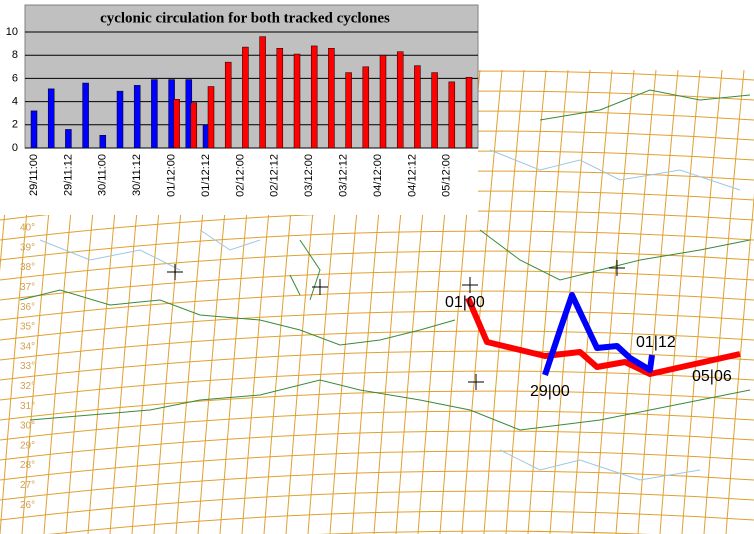  Describe the element at coordinates (68, 175) in the screenshot. I see `x-tick-label: 29/11:12` at that location.